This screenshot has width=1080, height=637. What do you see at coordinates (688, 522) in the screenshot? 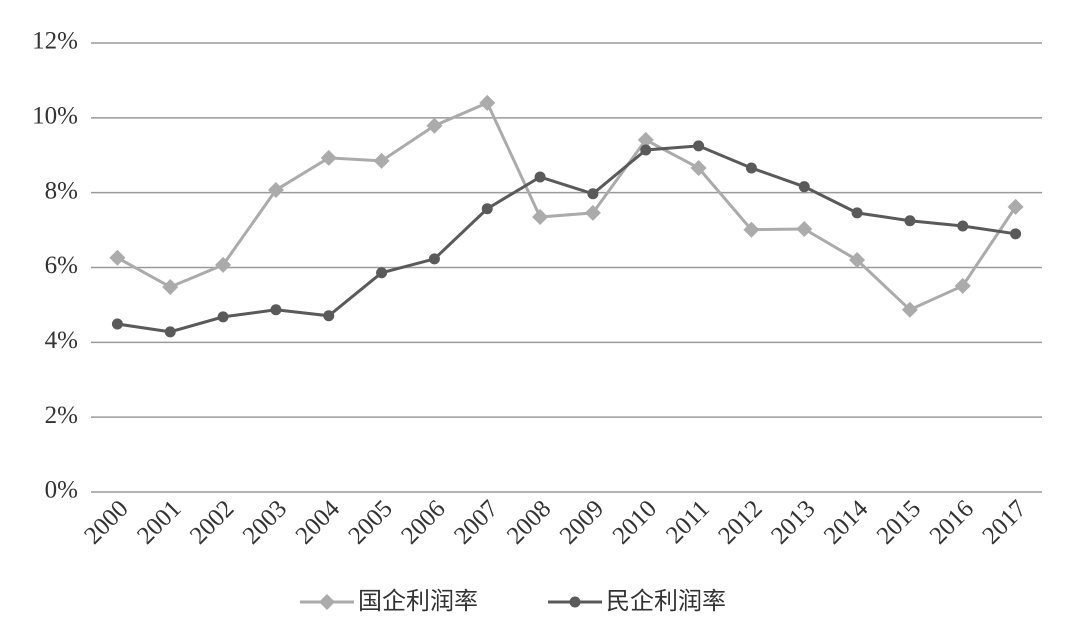
I see `x-tick-label: 2011` at bounding box center [688, 522].